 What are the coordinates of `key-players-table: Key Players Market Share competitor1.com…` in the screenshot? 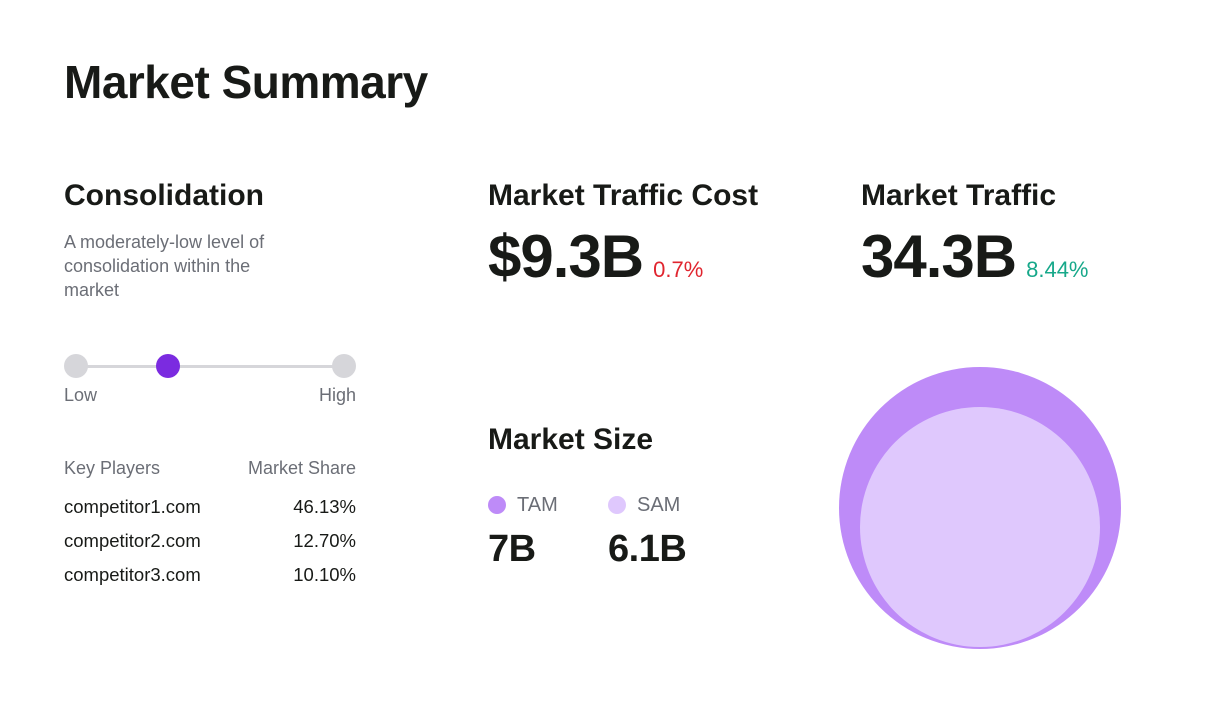 It's located at (210, 524).